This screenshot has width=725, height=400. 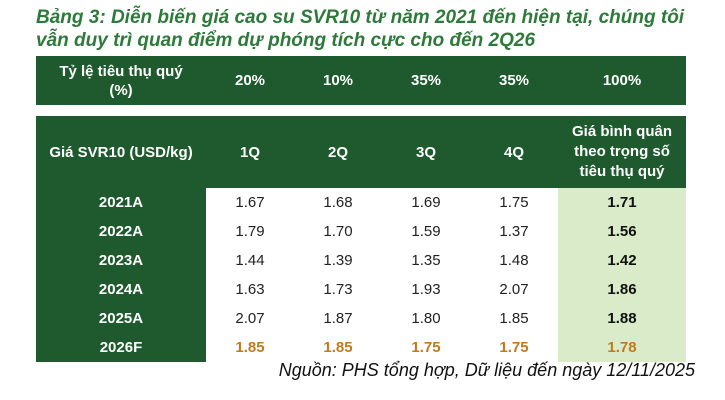 I want to click on cell-q2: 1.70, so click(x=338, y=231).